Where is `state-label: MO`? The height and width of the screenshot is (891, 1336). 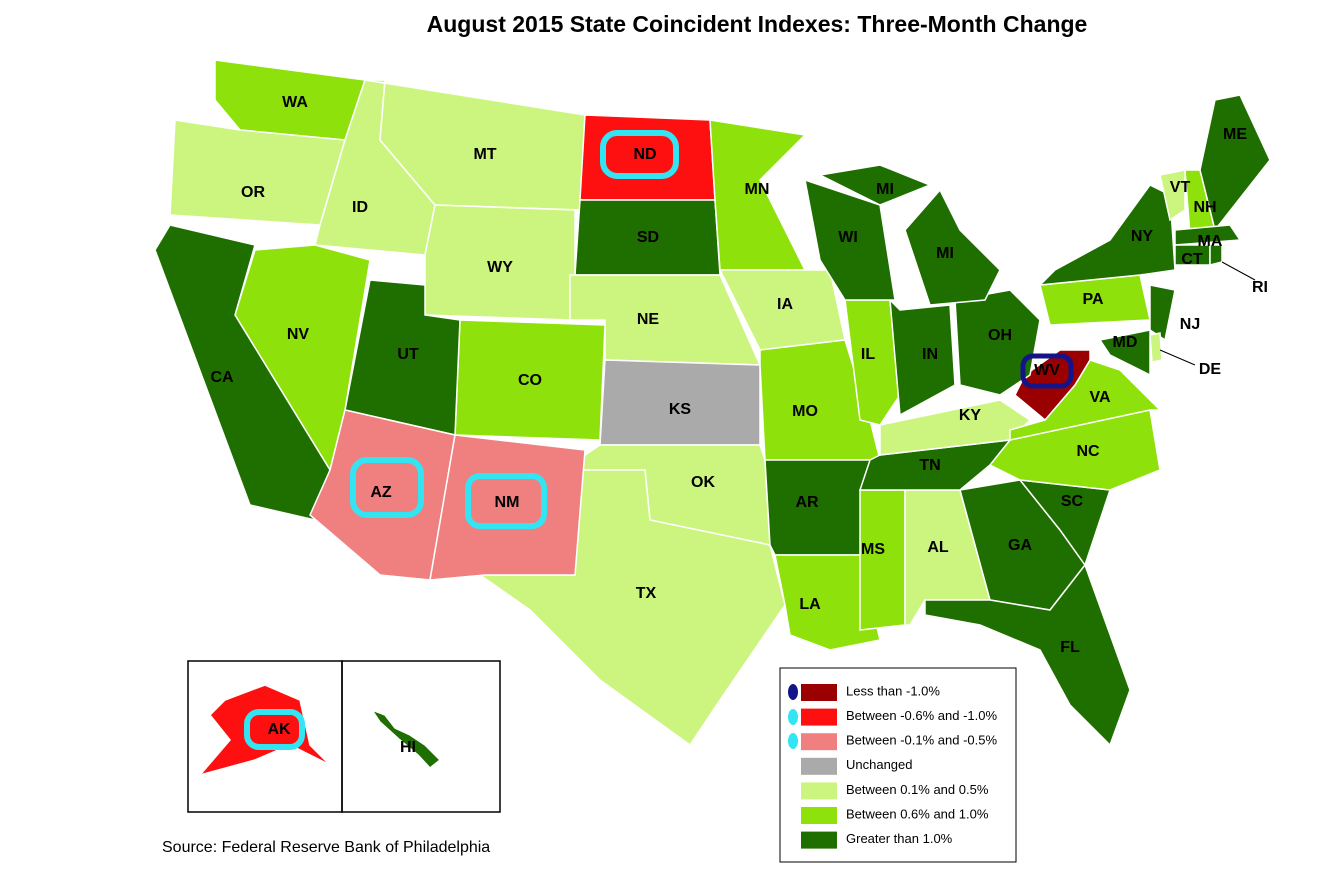 state-label: MO is located at coordinates (805, 411).